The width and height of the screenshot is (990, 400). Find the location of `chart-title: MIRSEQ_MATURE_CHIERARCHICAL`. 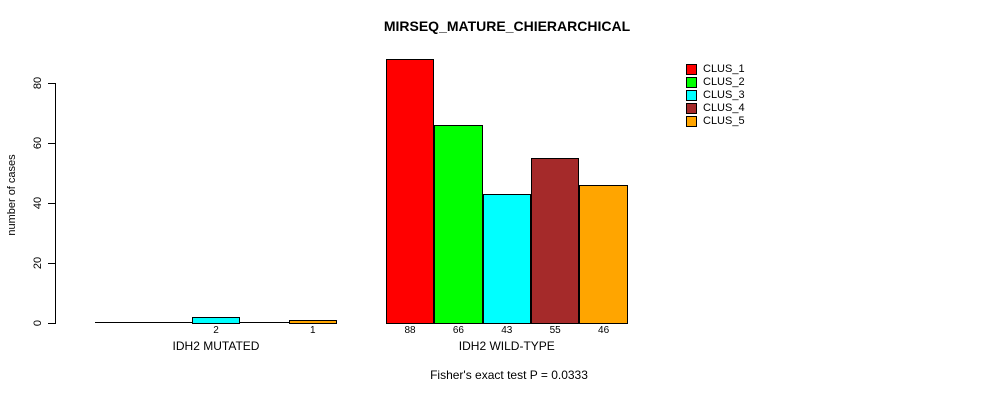

chart-title: MIRSEQ_MATURE_CHIERARCHICAL is located at coordinates (507, 26).